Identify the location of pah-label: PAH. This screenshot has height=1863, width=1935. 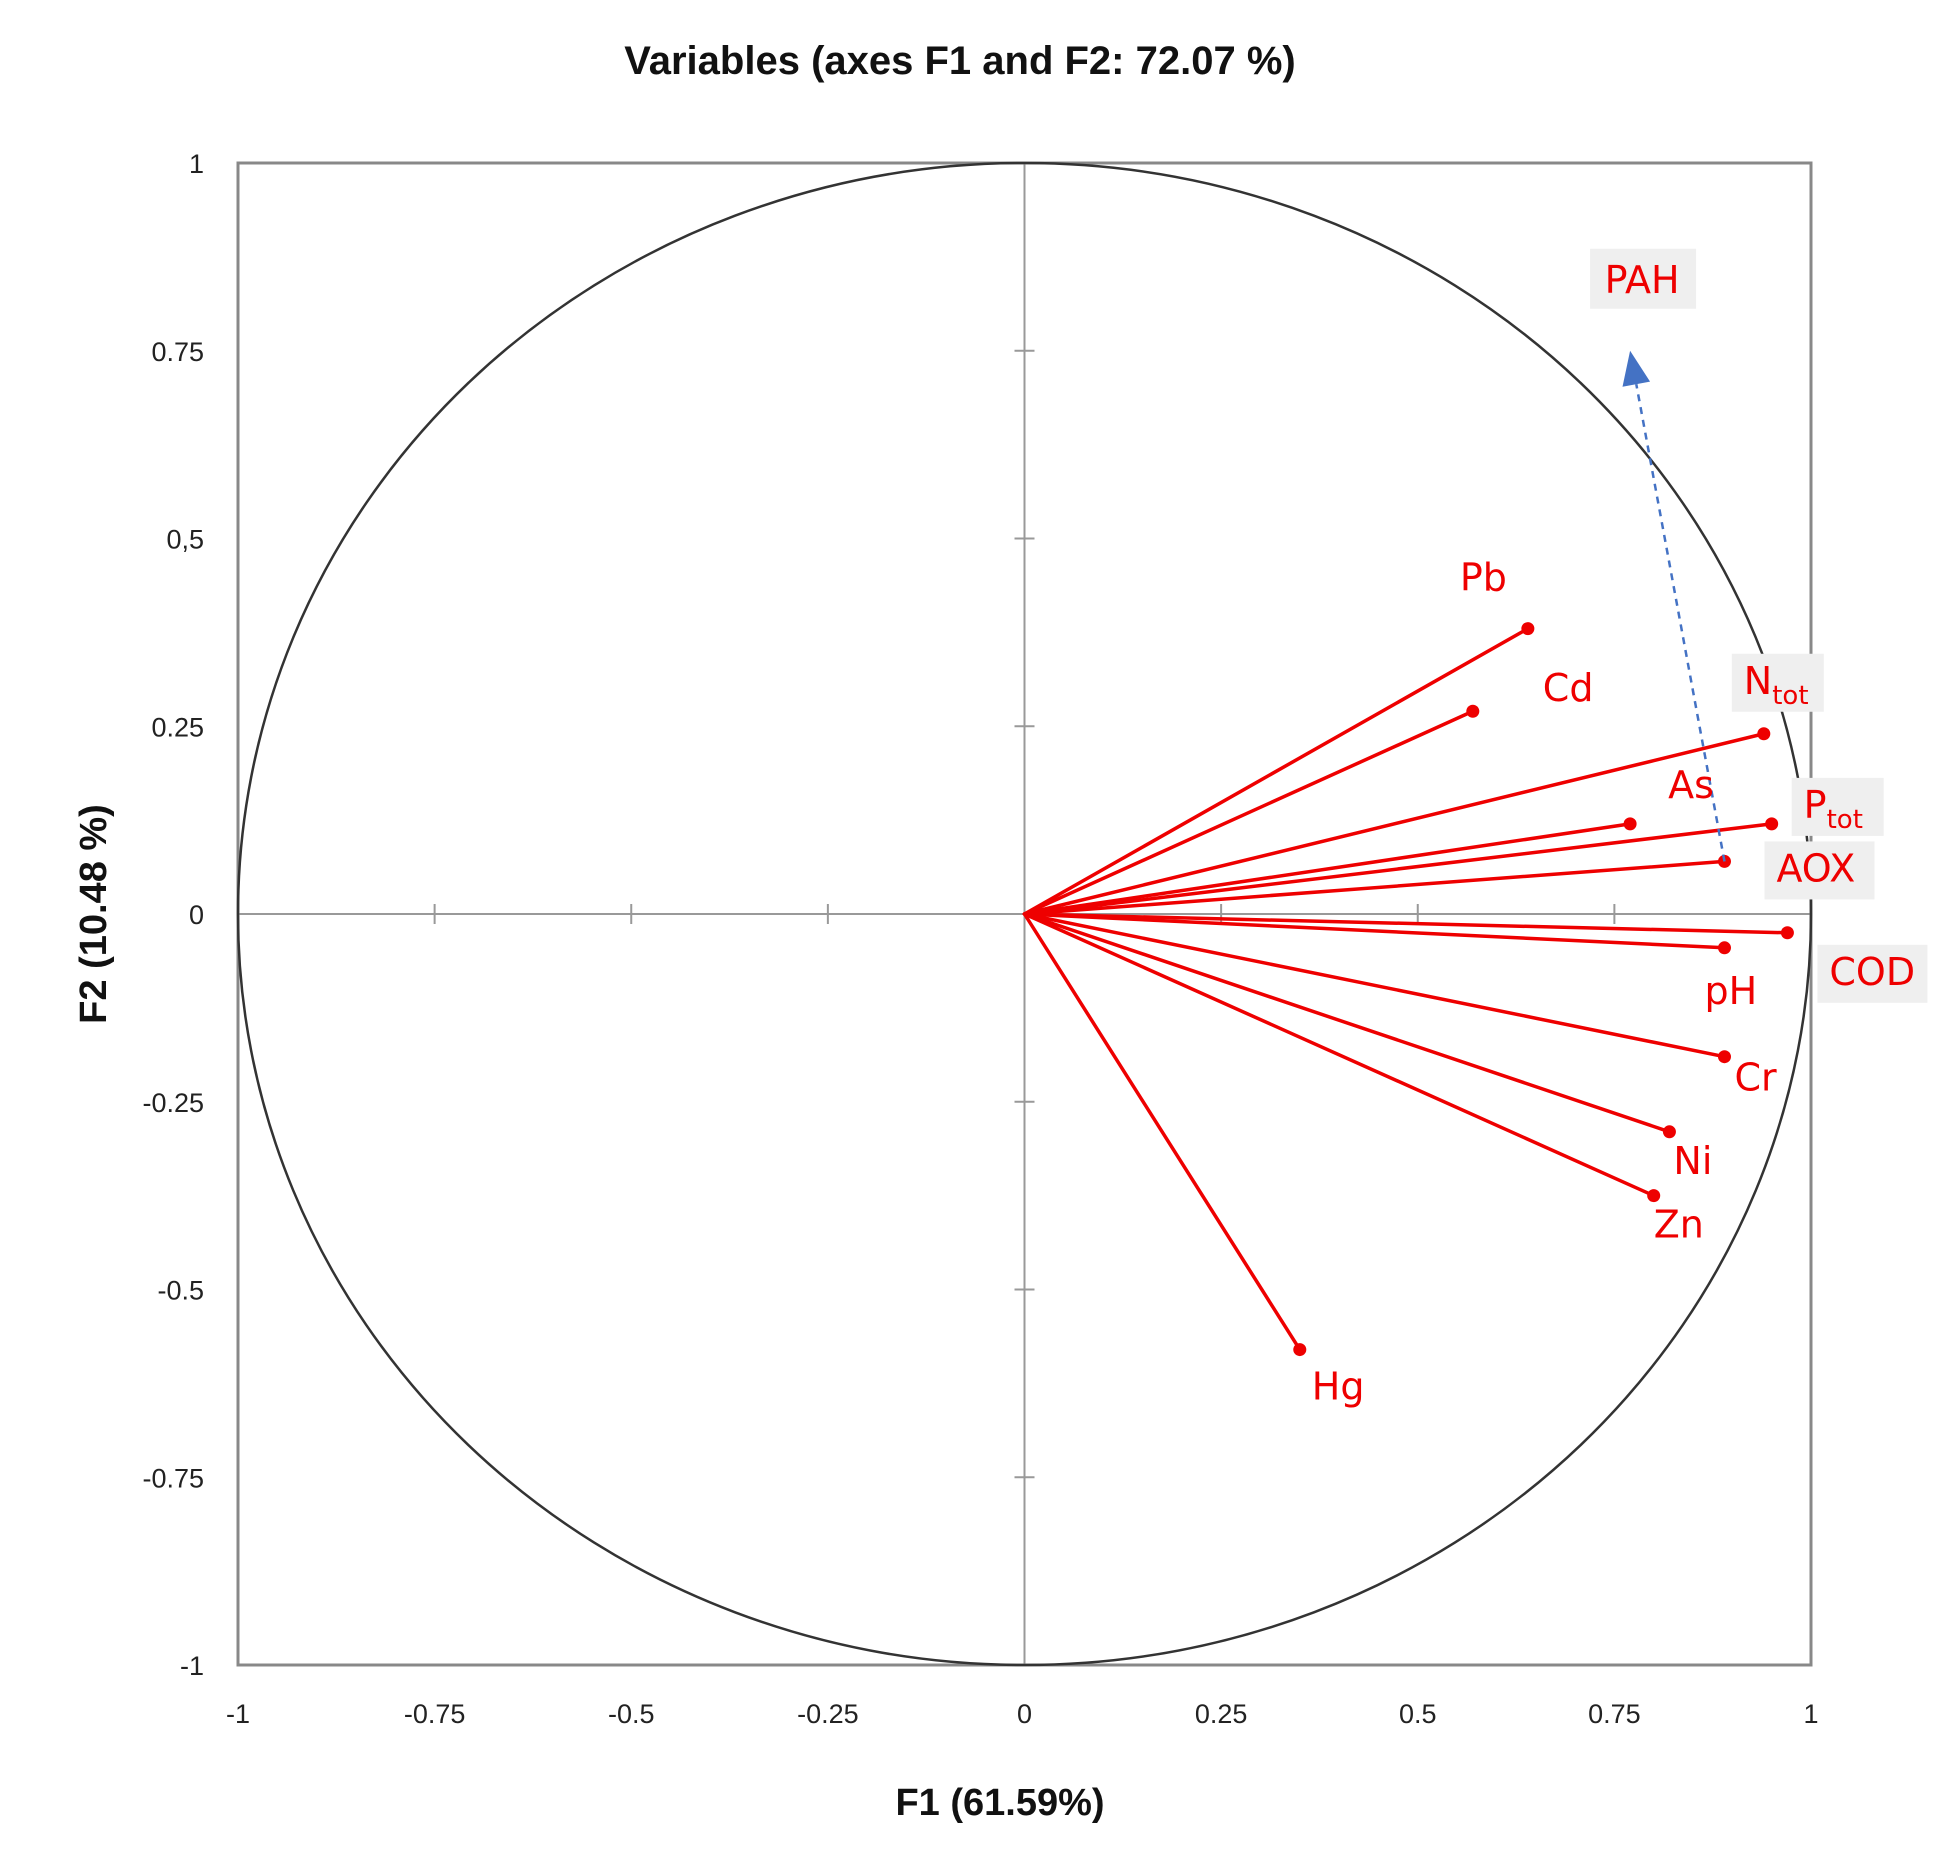
(1642, 280).